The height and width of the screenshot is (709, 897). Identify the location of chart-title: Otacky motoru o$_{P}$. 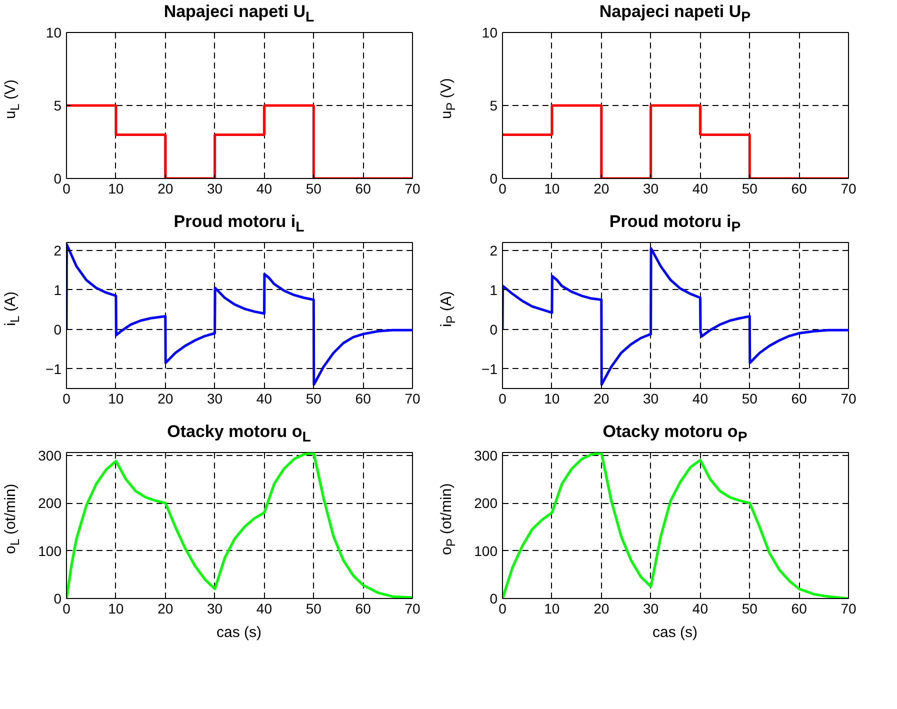
(675, 434).